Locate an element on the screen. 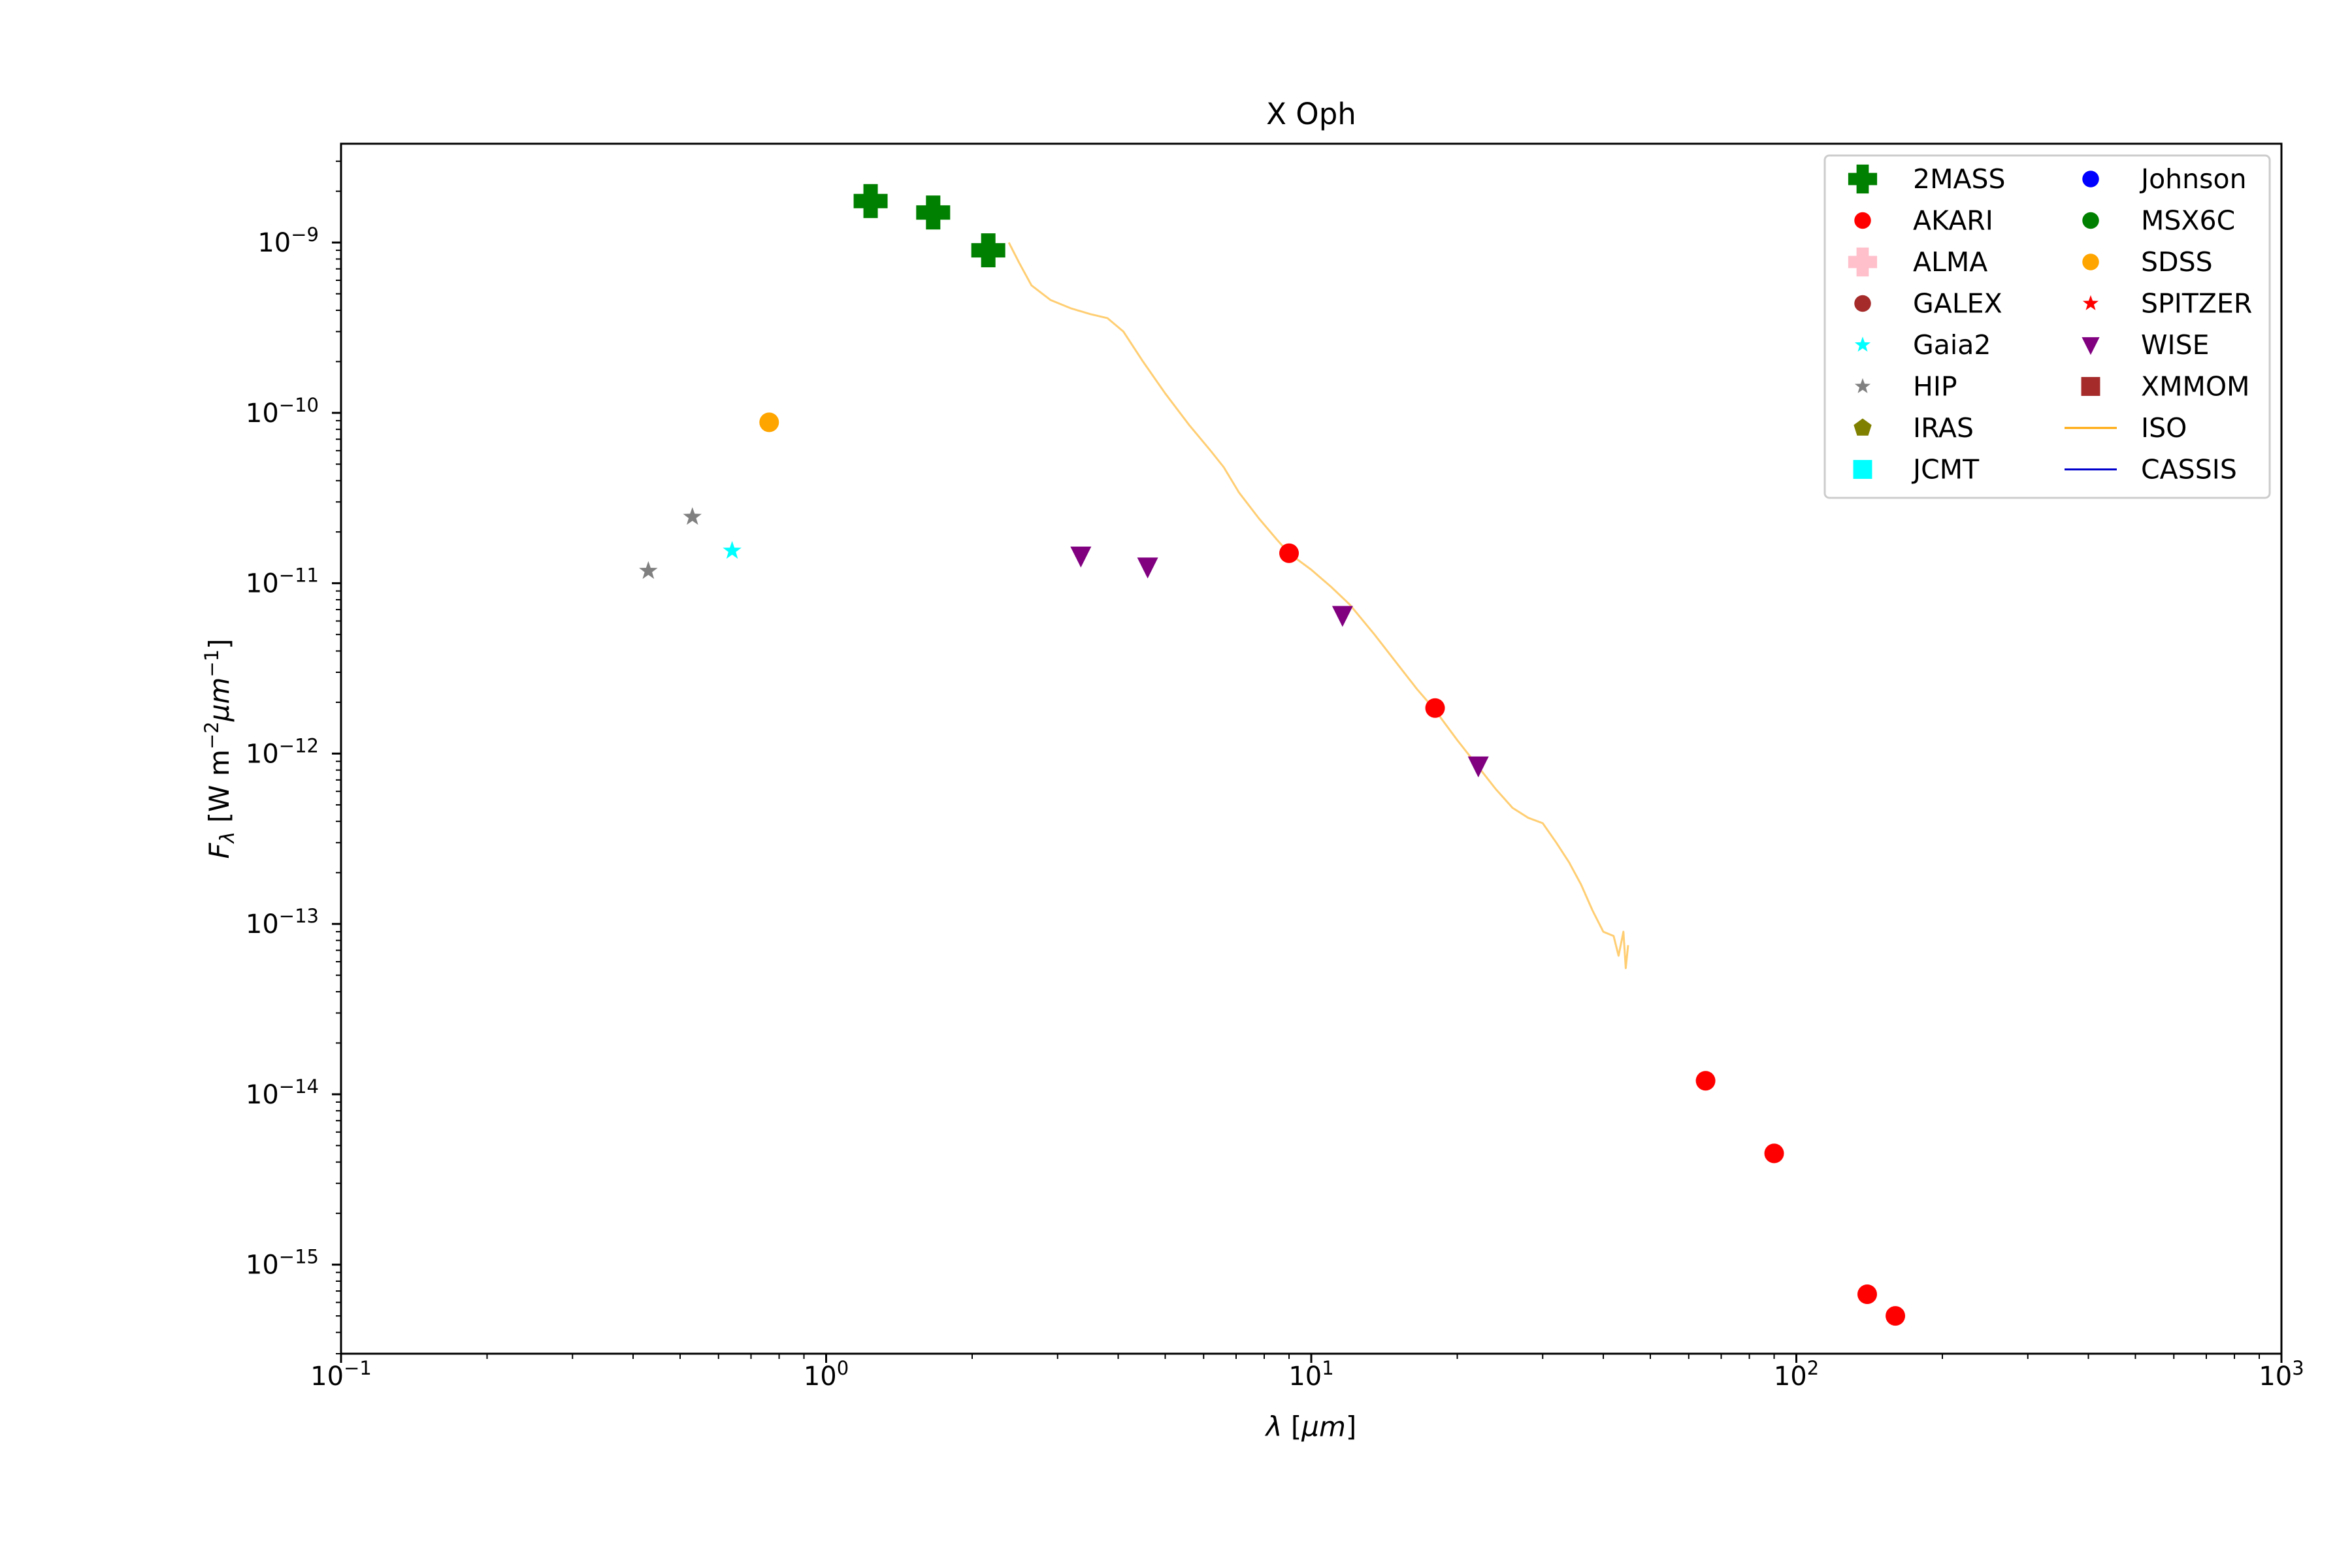 Image resolution: width=2352 pixels, height=1568 pixels. legend-marker-2mass is located at coordinates (1863, 179).